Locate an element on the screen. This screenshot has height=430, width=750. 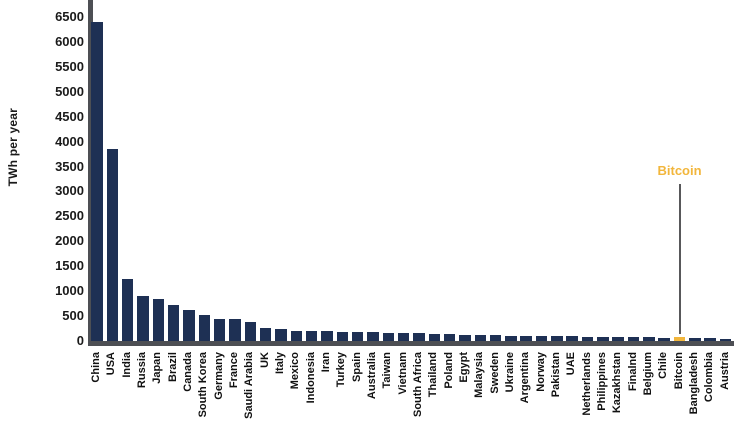
y-tick-label: 4000 is located at coordinates (69, 141).